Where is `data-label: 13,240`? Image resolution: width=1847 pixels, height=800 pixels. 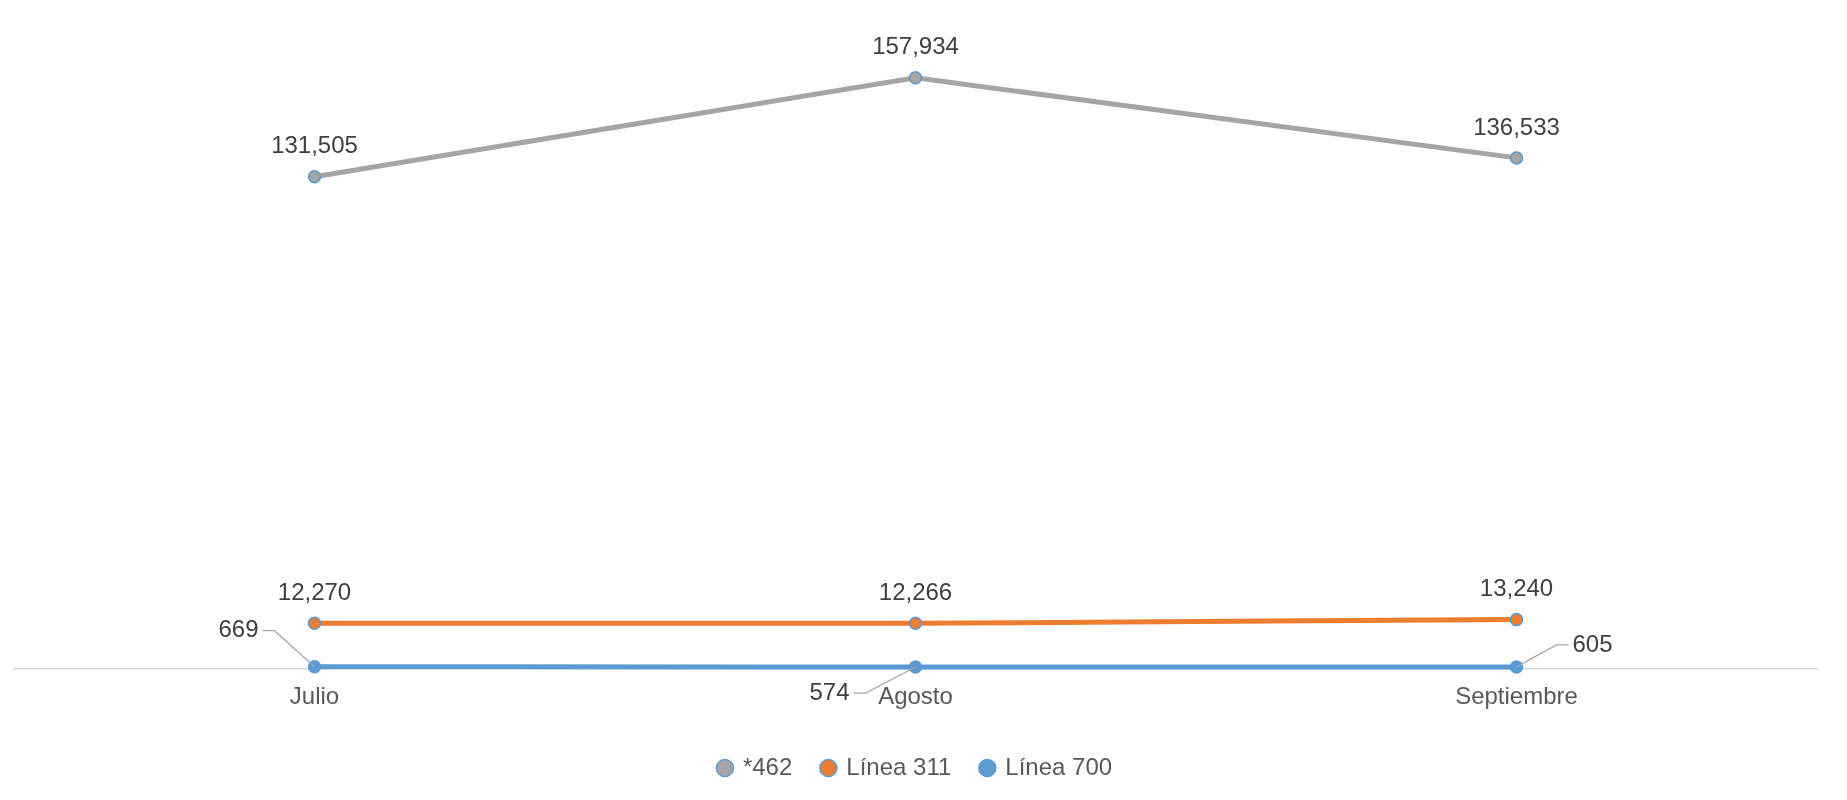
data-label: 13,240 is located at coordinates (1516, 588).